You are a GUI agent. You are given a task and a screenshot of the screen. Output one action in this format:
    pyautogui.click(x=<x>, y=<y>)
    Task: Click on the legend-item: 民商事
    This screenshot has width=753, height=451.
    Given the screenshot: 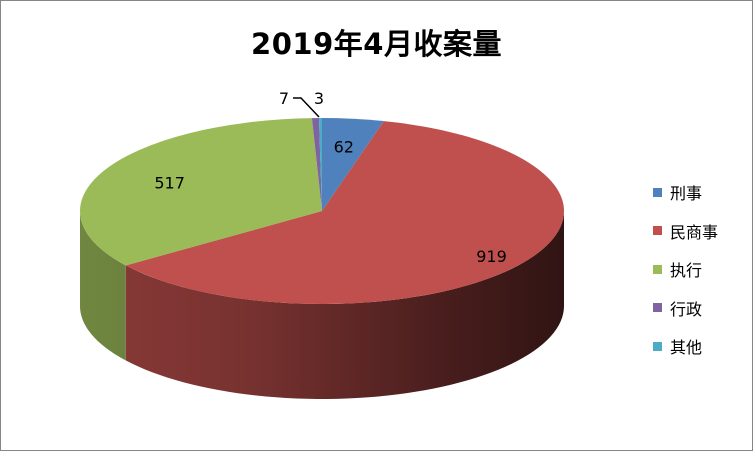 What is the action you would take?
    pyautogui.click(x=685, y=231)
    